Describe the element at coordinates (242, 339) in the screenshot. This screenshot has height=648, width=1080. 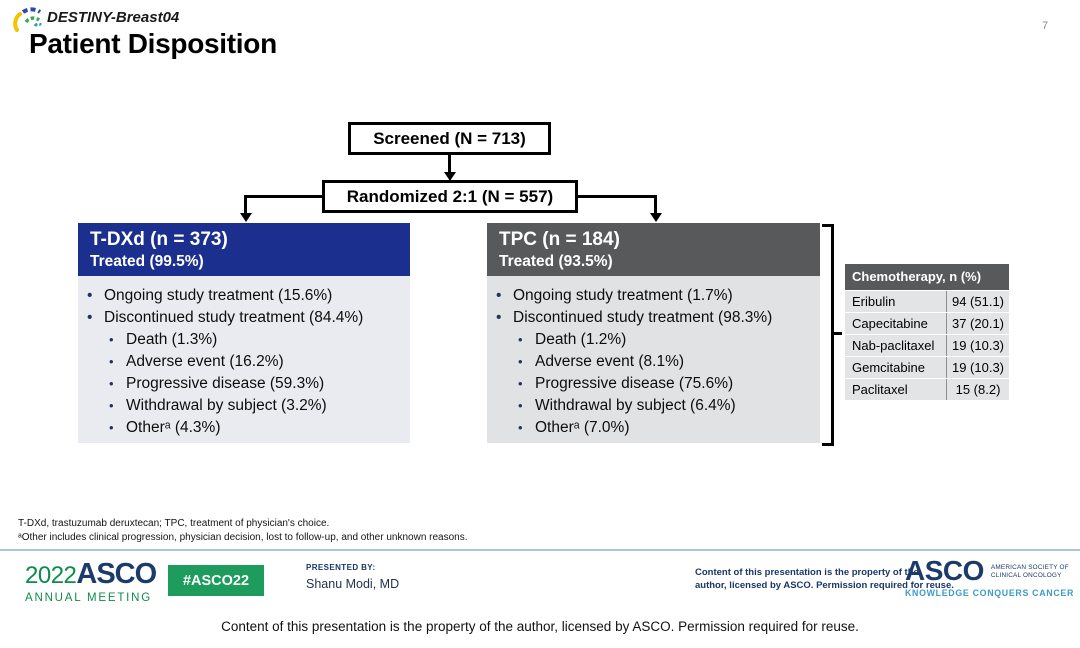
I see `sub-bullet-item: Death (1.3%)` at that location.